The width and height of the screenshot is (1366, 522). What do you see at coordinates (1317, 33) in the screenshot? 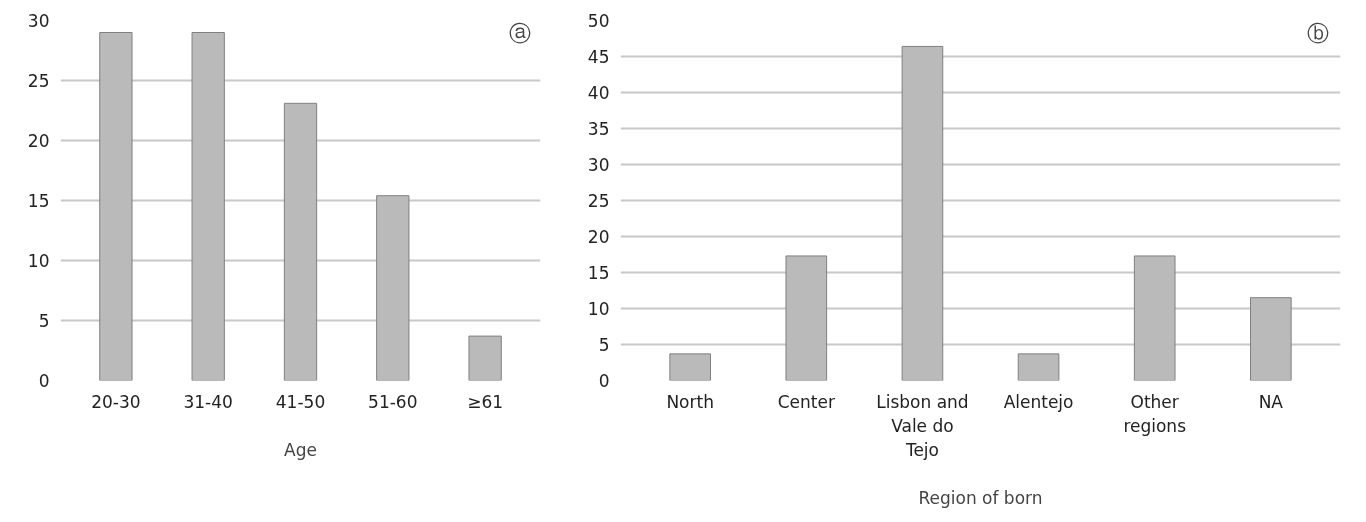
I see `annotation: ⓑ` at bounding box center [1317, 33].